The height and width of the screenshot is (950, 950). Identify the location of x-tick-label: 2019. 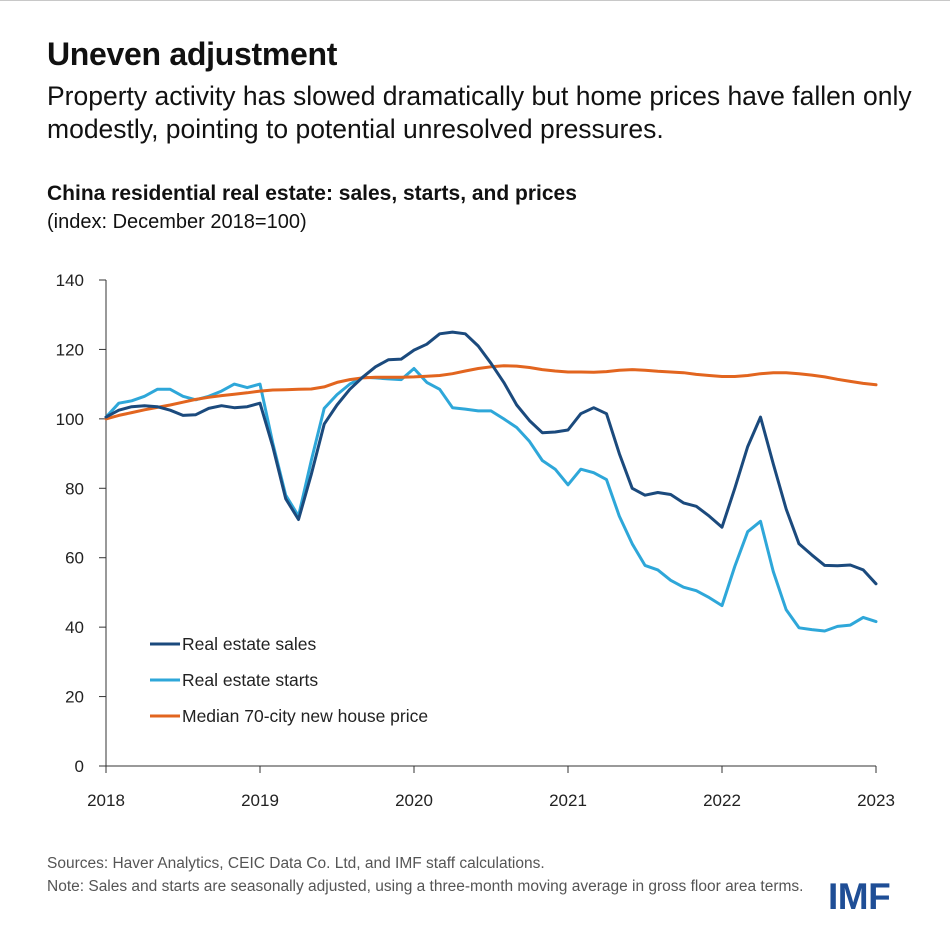
(260, 800).